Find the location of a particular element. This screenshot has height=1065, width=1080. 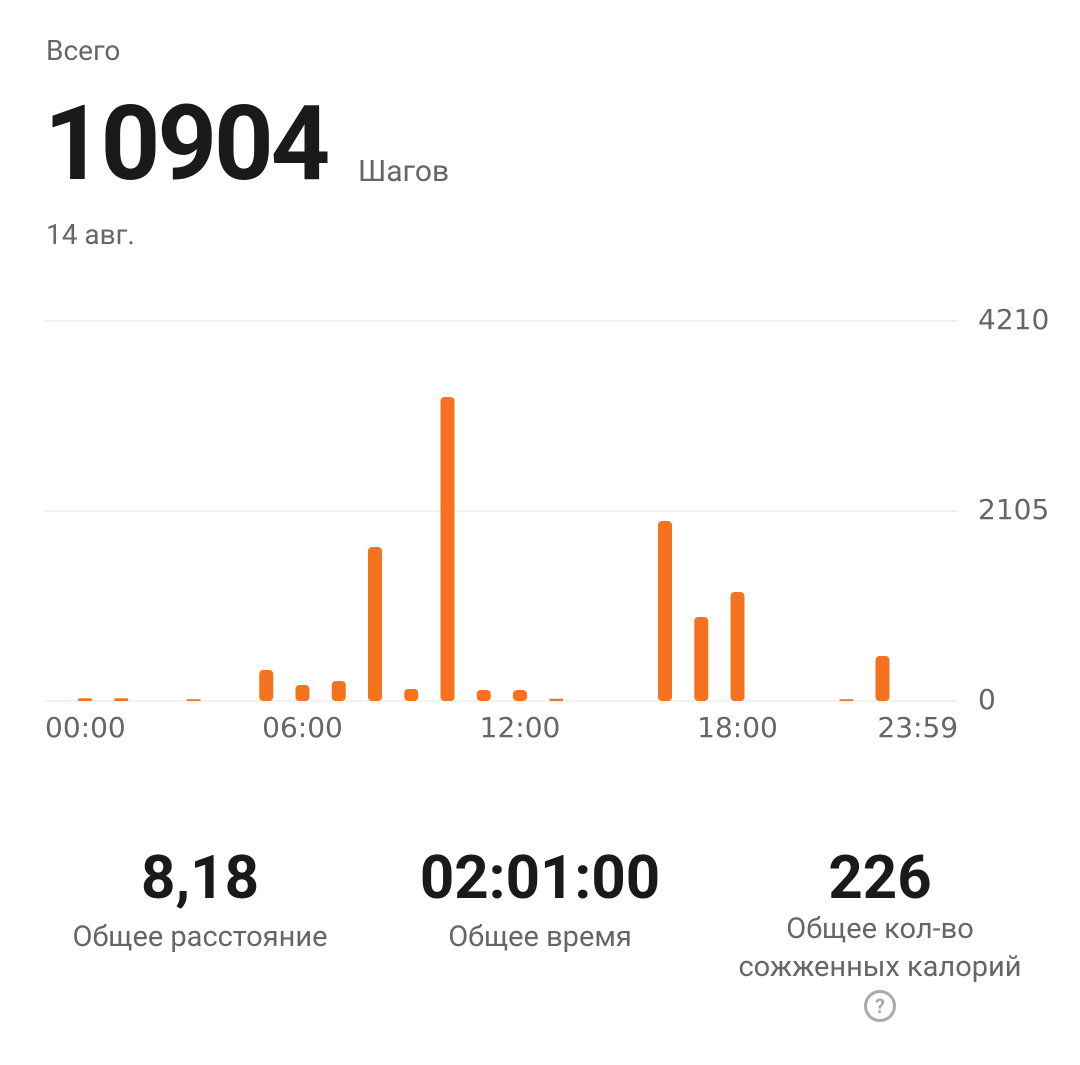

stat-value: 226 is located at coordinates (880, 877).